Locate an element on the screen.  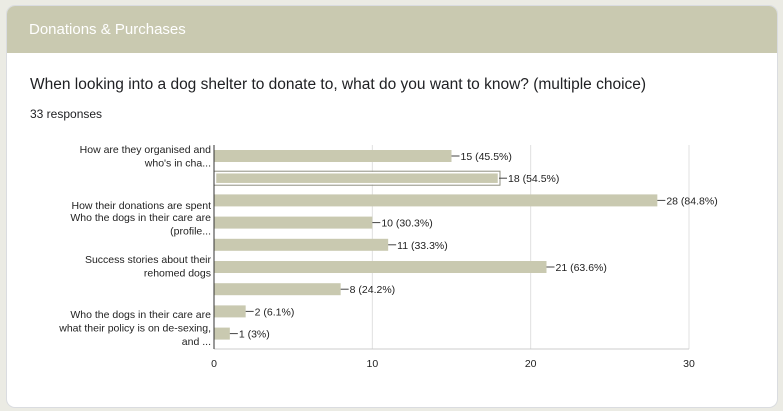
x-tick-label: 10 is located at coordinates (372, 364).